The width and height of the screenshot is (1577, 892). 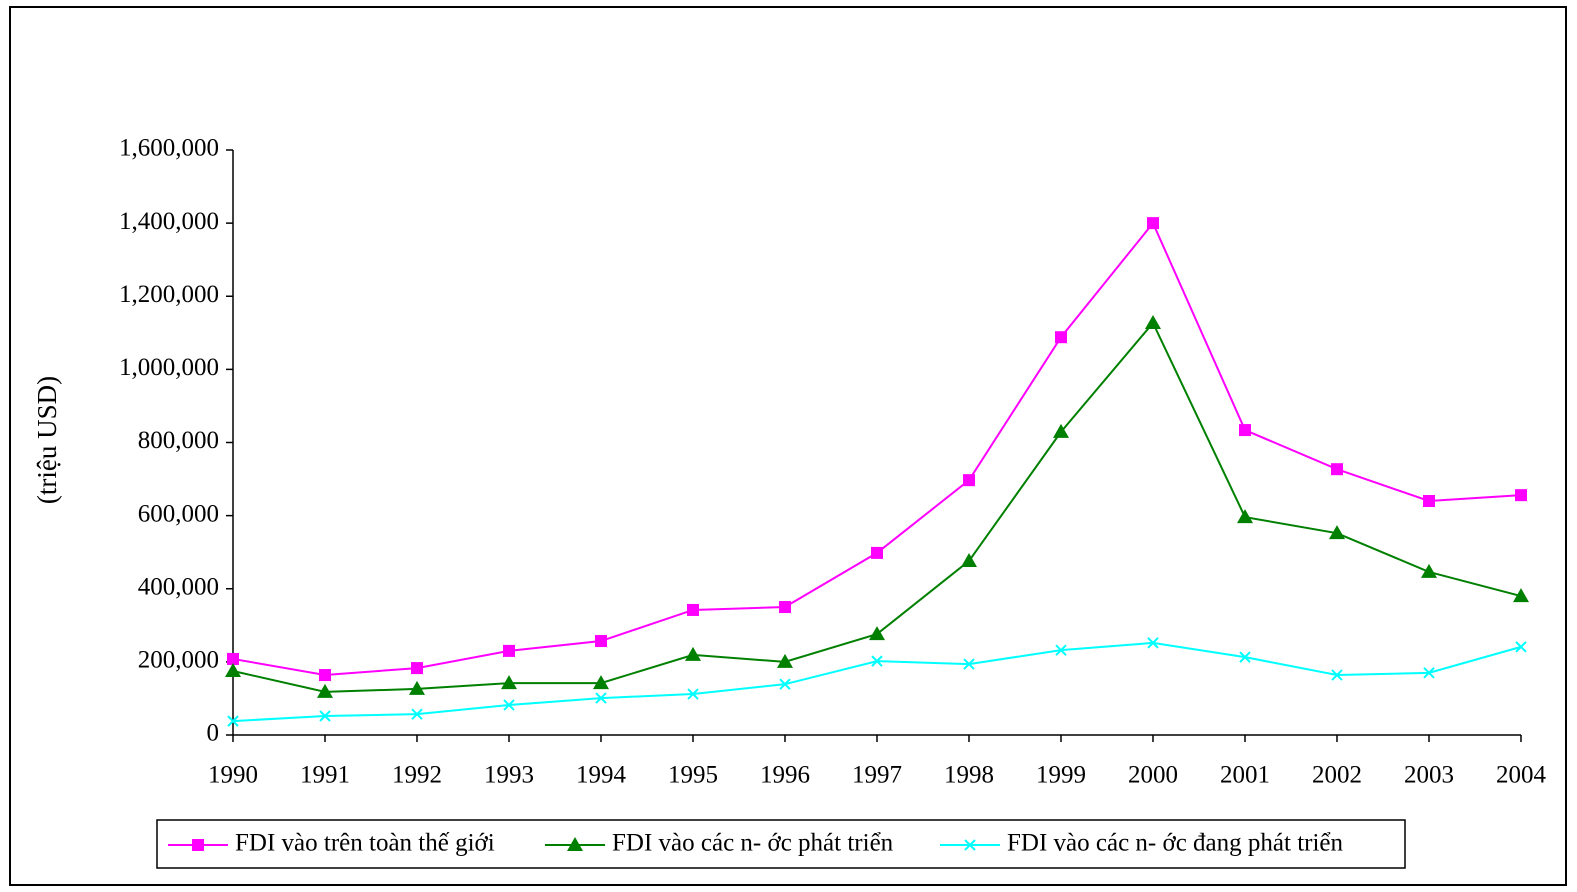 What do you see at coordinates (178, 660) in the screenshot?
I see `y-tick-label: 200,000` at bounding box center [178, 660].